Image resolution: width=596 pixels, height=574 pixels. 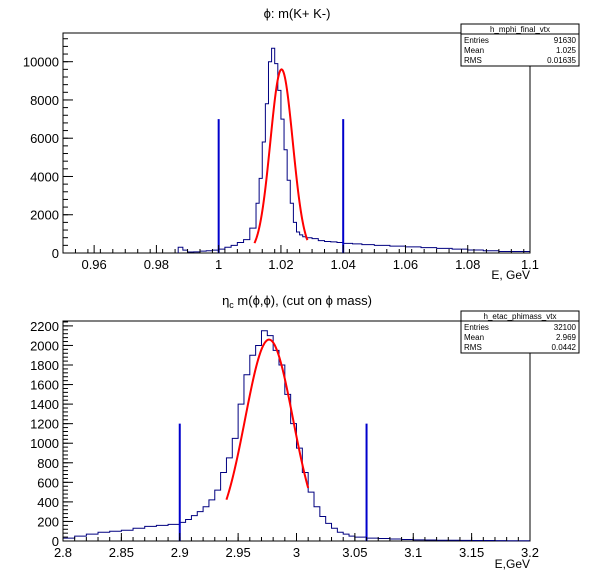 I want to click on y-tick-label: 1200, so click(x=44, y=424).